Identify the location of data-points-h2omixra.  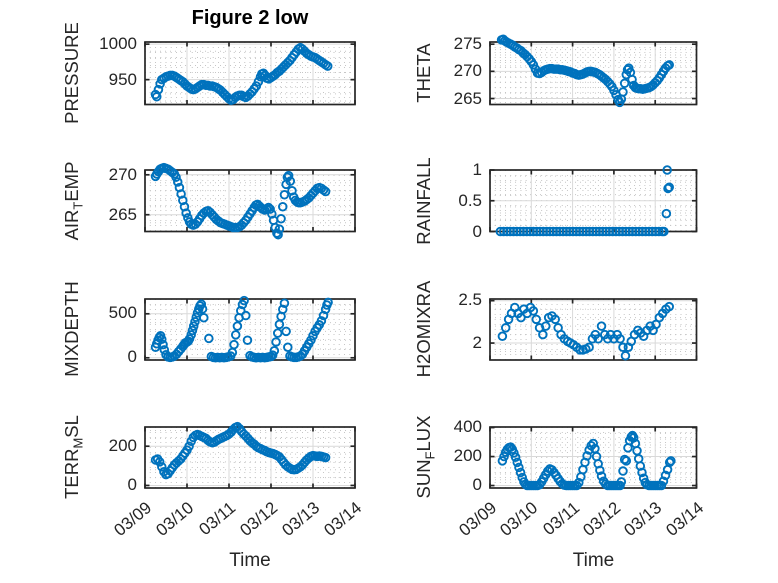
(585, 331).